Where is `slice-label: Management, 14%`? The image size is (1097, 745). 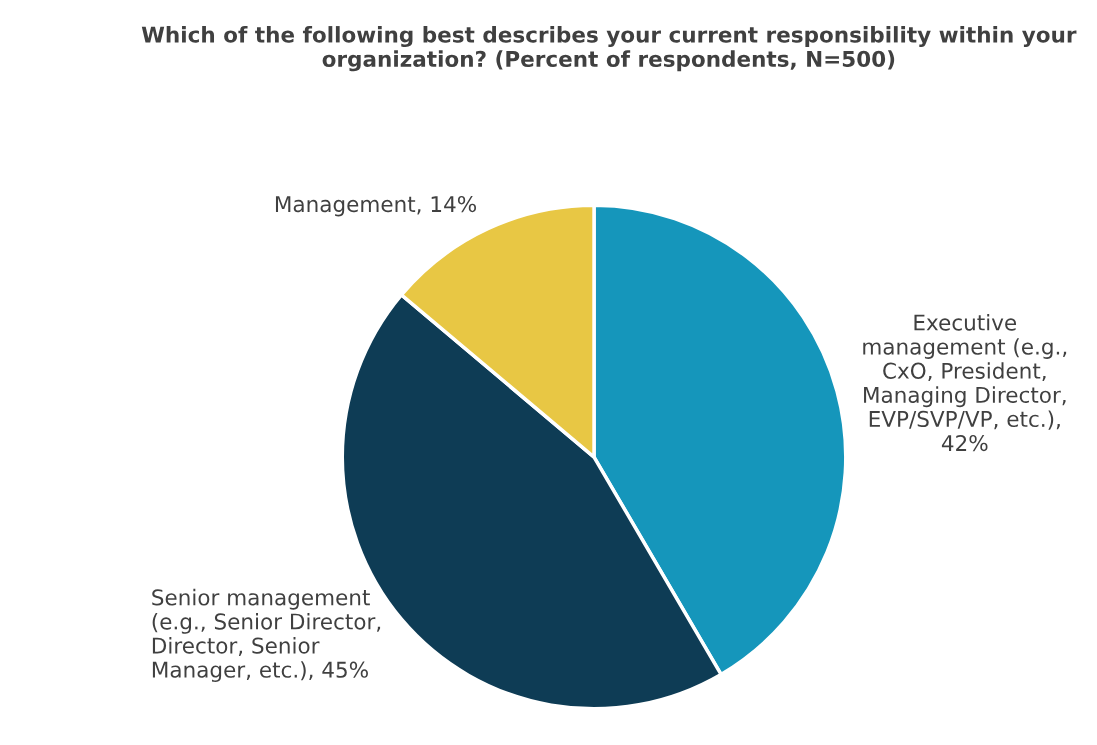 slice-label: Management, 14% is located at coordinates (376, 206).